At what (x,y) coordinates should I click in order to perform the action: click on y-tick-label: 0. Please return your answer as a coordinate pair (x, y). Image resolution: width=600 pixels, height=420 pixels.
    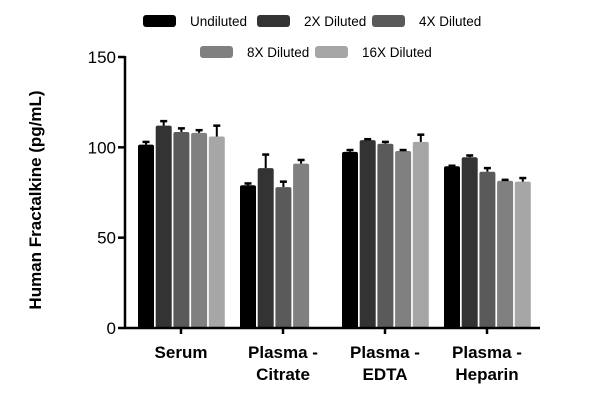
    Looking at the image, I should click on (111, 328).